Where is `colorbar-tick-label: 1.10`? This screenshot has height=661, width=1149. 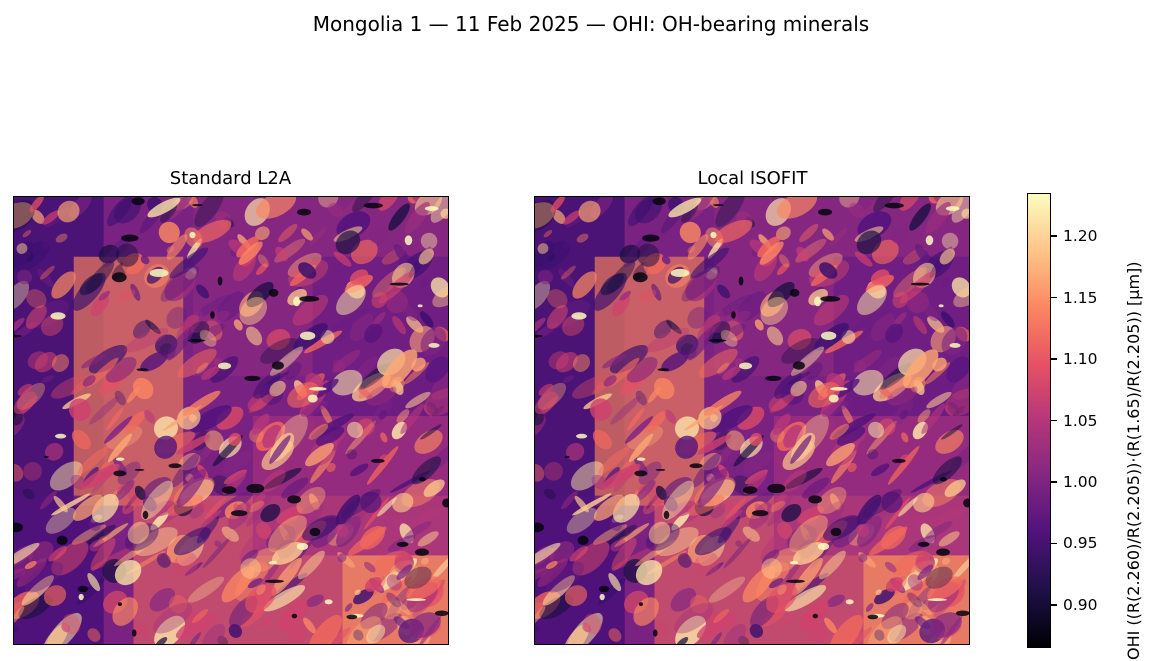
colorbar-tick-label: 1.10 is located at coordinates (1080, 359).